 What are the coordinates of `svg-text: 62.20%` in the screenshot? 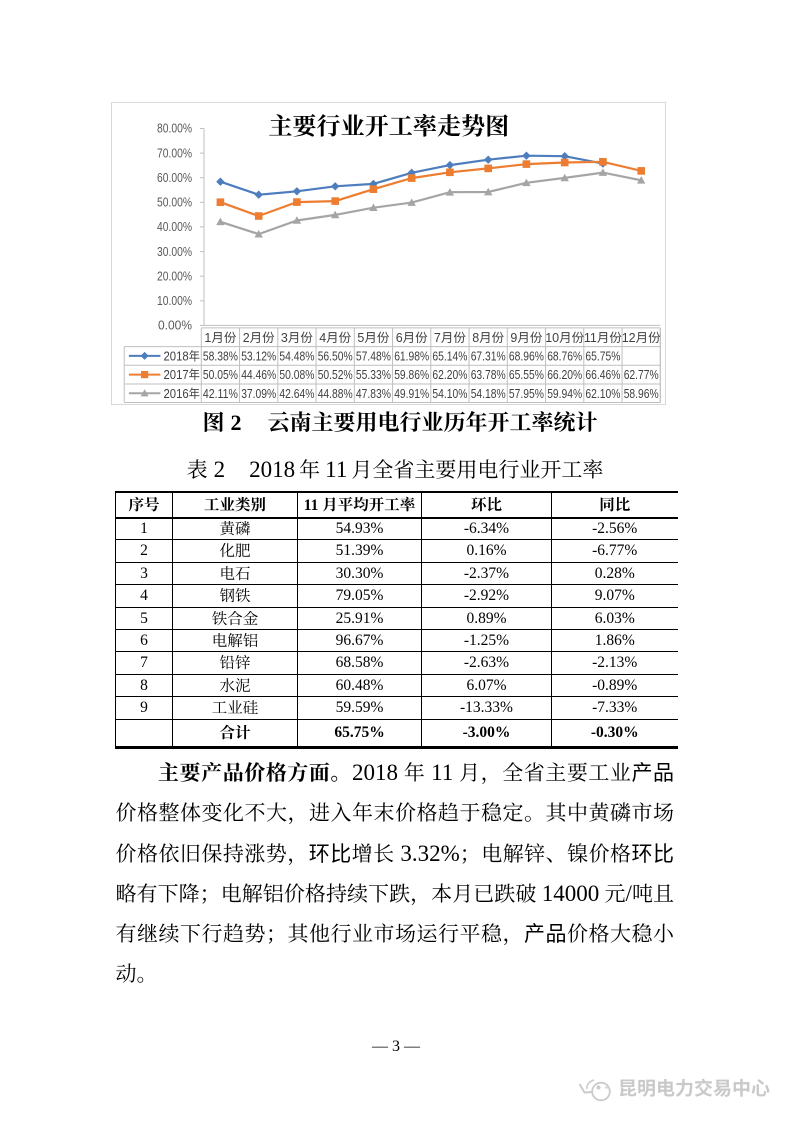 It's located at (449, 375).